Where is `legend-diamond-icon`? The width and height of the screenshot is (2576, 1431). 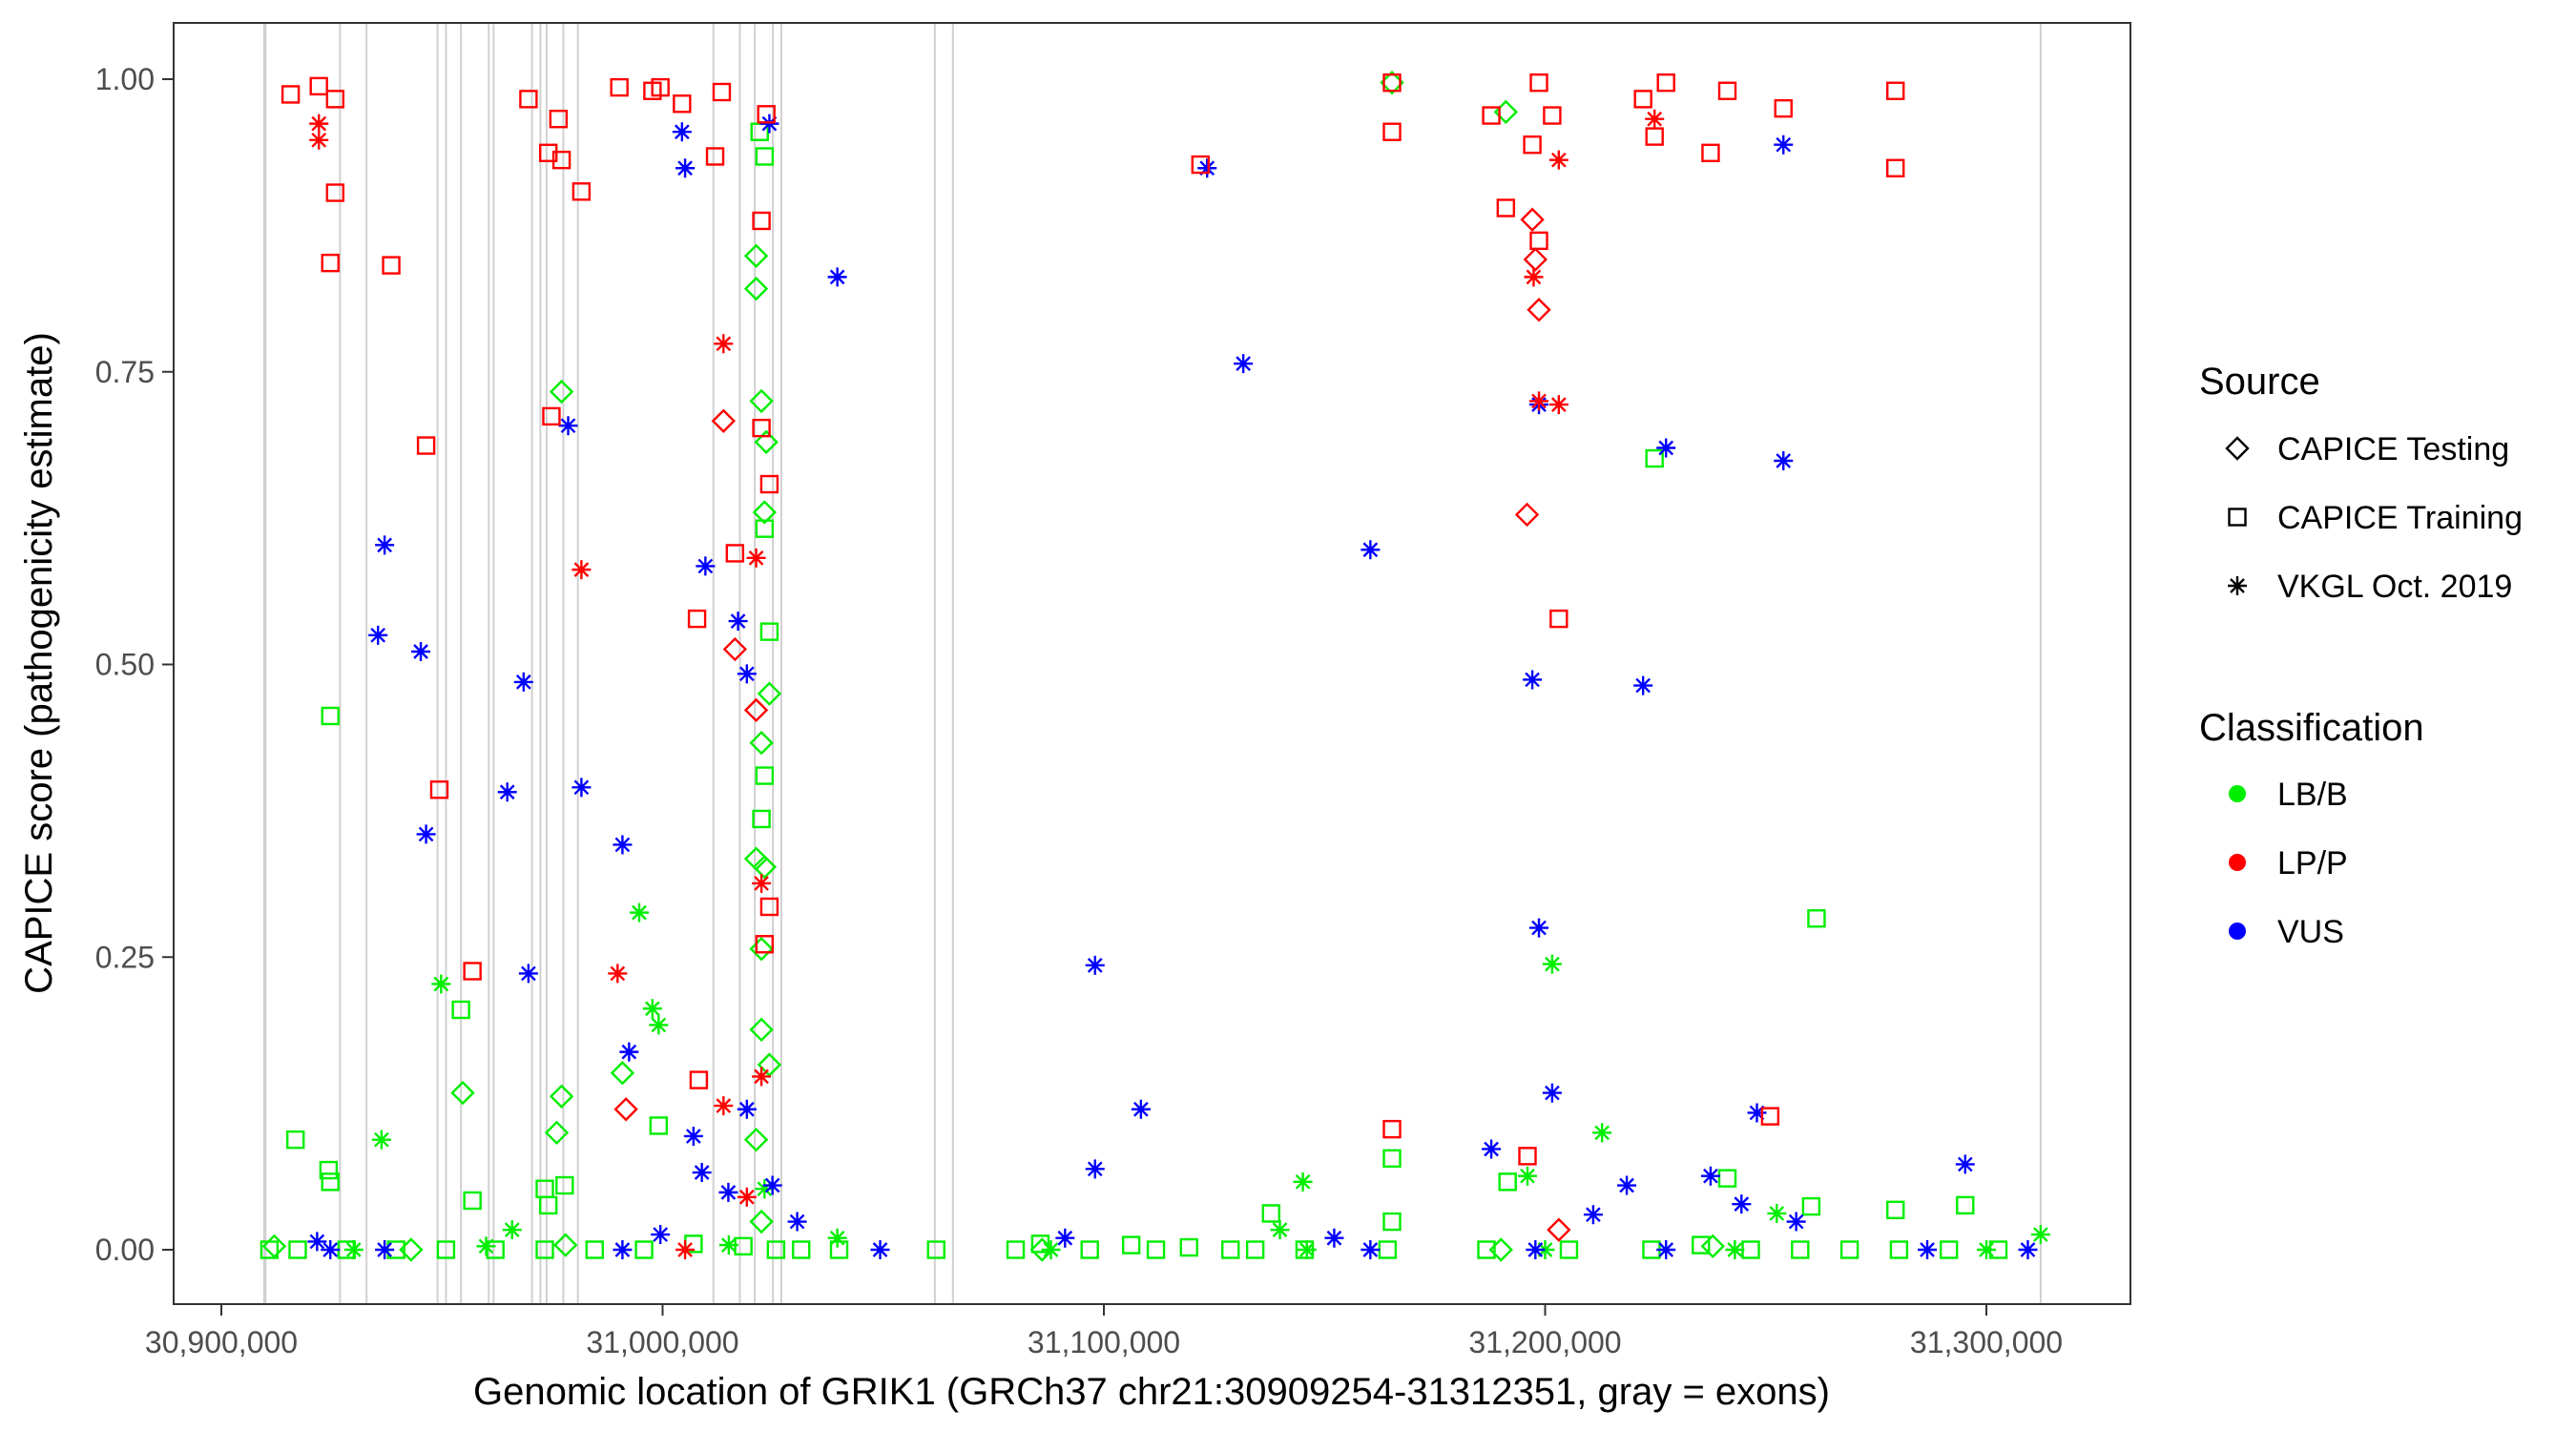 legend-diamond-icon is located at coordinates (2237, 448).